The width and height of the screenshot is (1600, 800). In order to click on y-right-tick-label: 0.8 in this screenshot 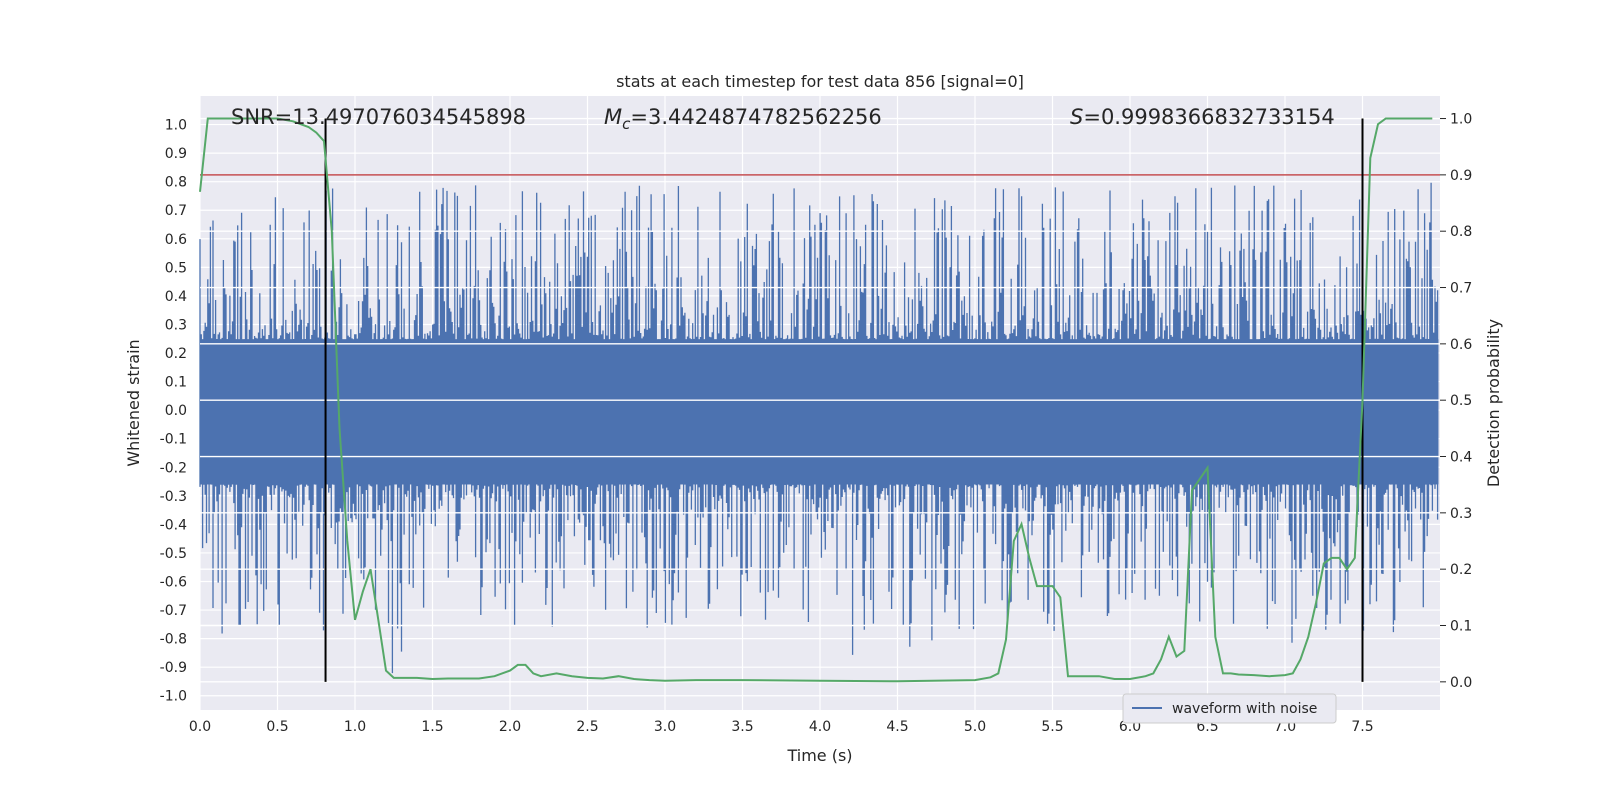, I will do `click(1461, 232)`.